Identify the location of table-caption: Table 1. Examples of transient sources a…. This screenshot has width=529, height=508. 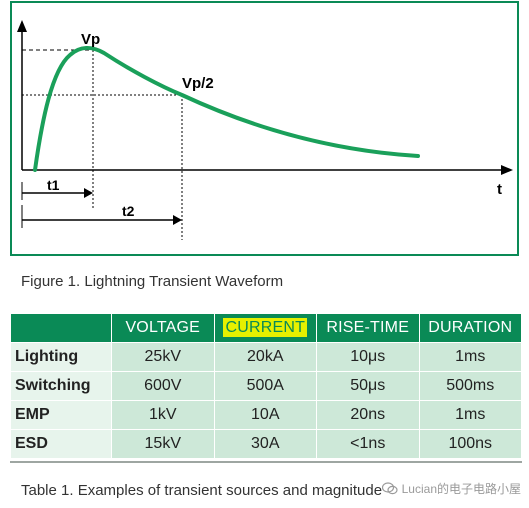
(202, 490).